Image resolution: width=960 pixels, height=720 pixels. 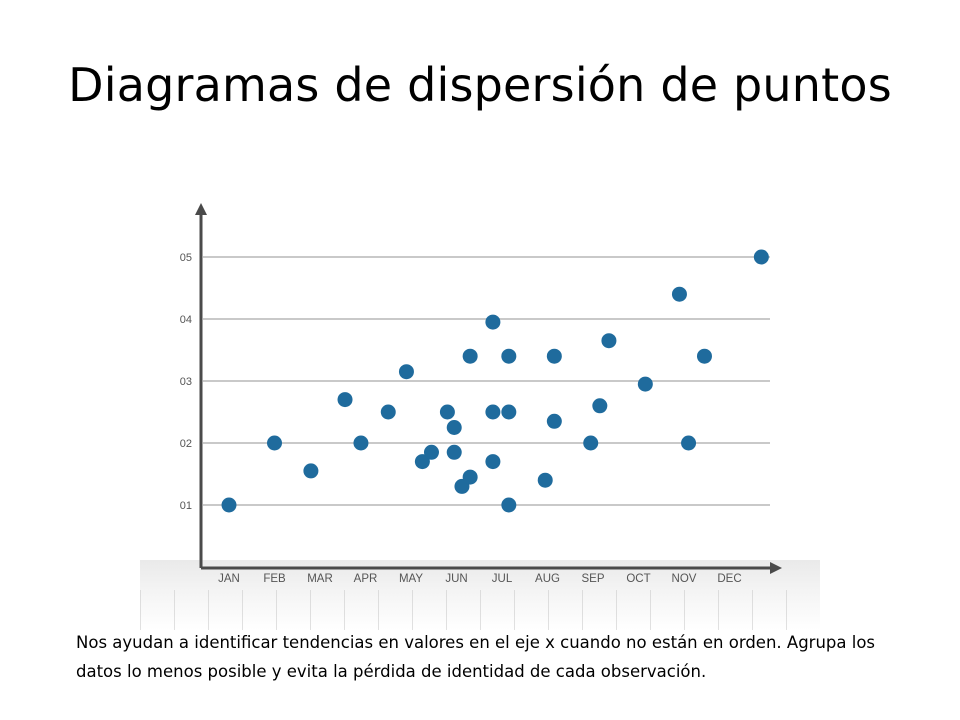 What do you see at coordinates (480, 610) in the screenshot?
I see `chart-floor-grid` at bounding box center [480, 610].